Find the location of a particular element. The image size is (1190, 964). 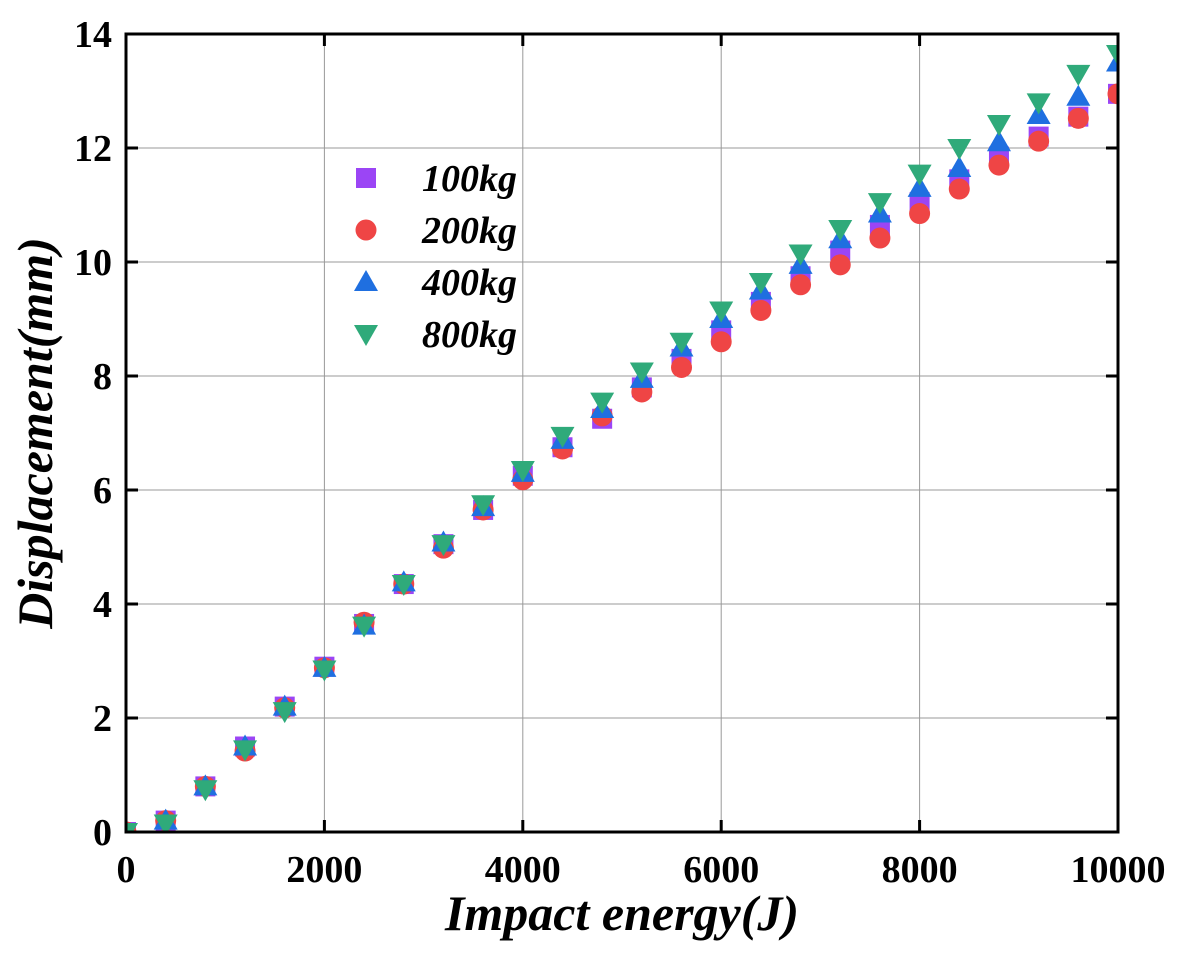

y-tick-label: 6 is located at coordinates (102, 491).